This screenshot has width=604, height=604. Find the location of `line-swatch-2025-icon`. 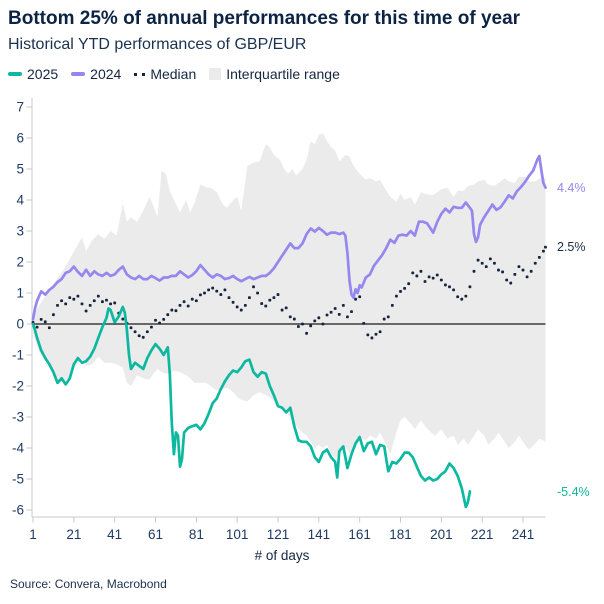

line-swatch-2025-icon is located at coordinates (15, 74).